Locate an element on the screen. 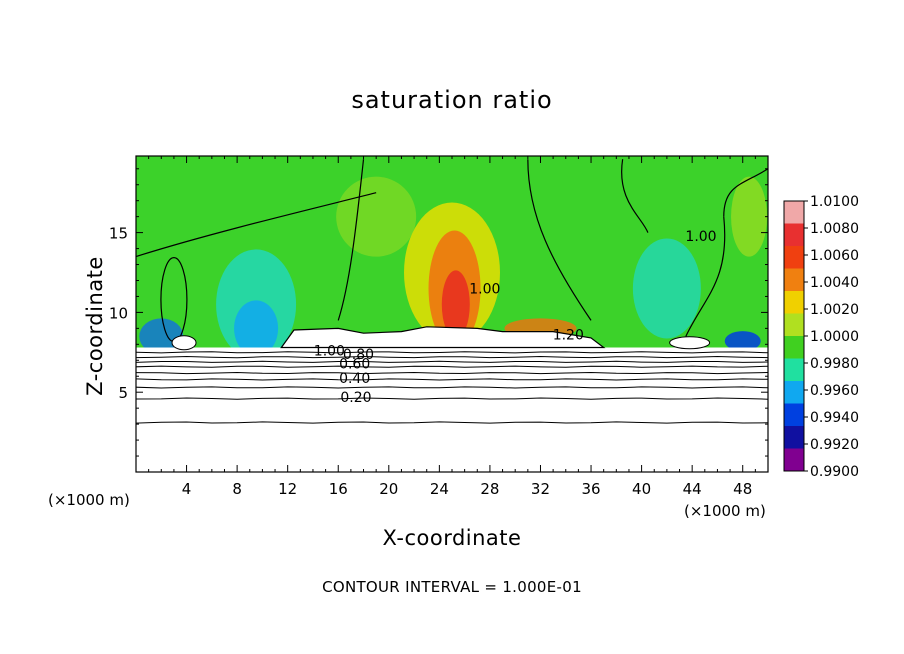 The width and height of the screenshot is (904, 654). x-tick-label-40: 40 is located at coordinates (641, 489).